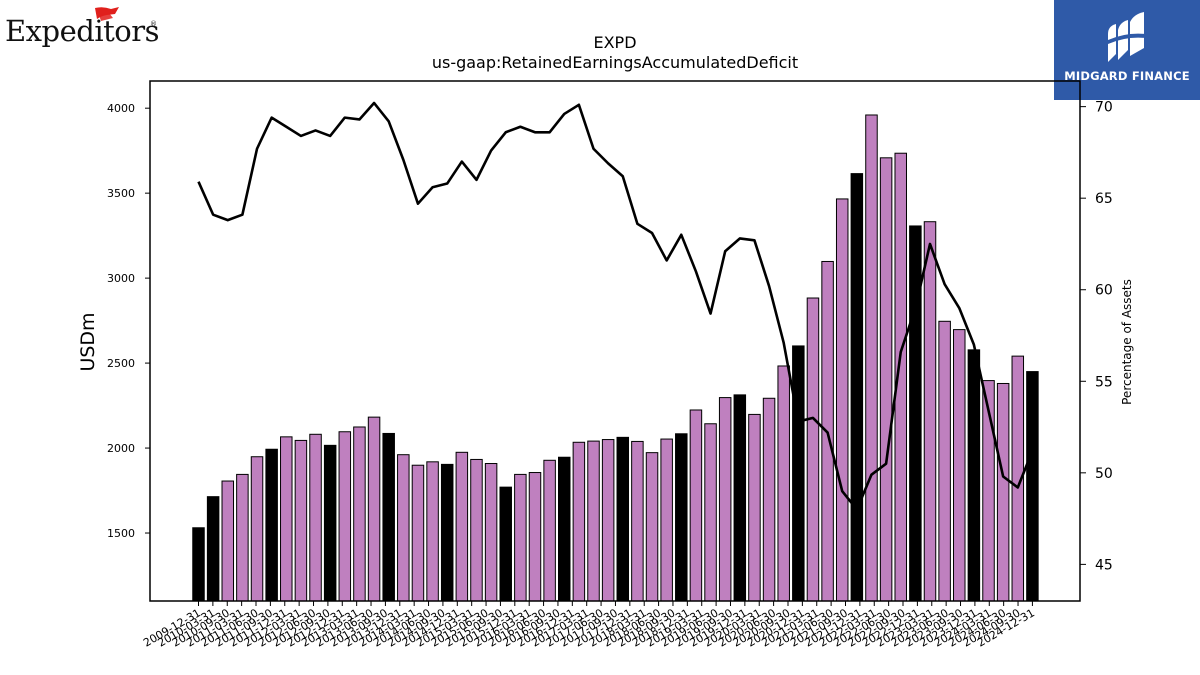 The width and height of the screenshot is (1200, 675). I want to click on y-tick-label: 2500, so click(121, 363).